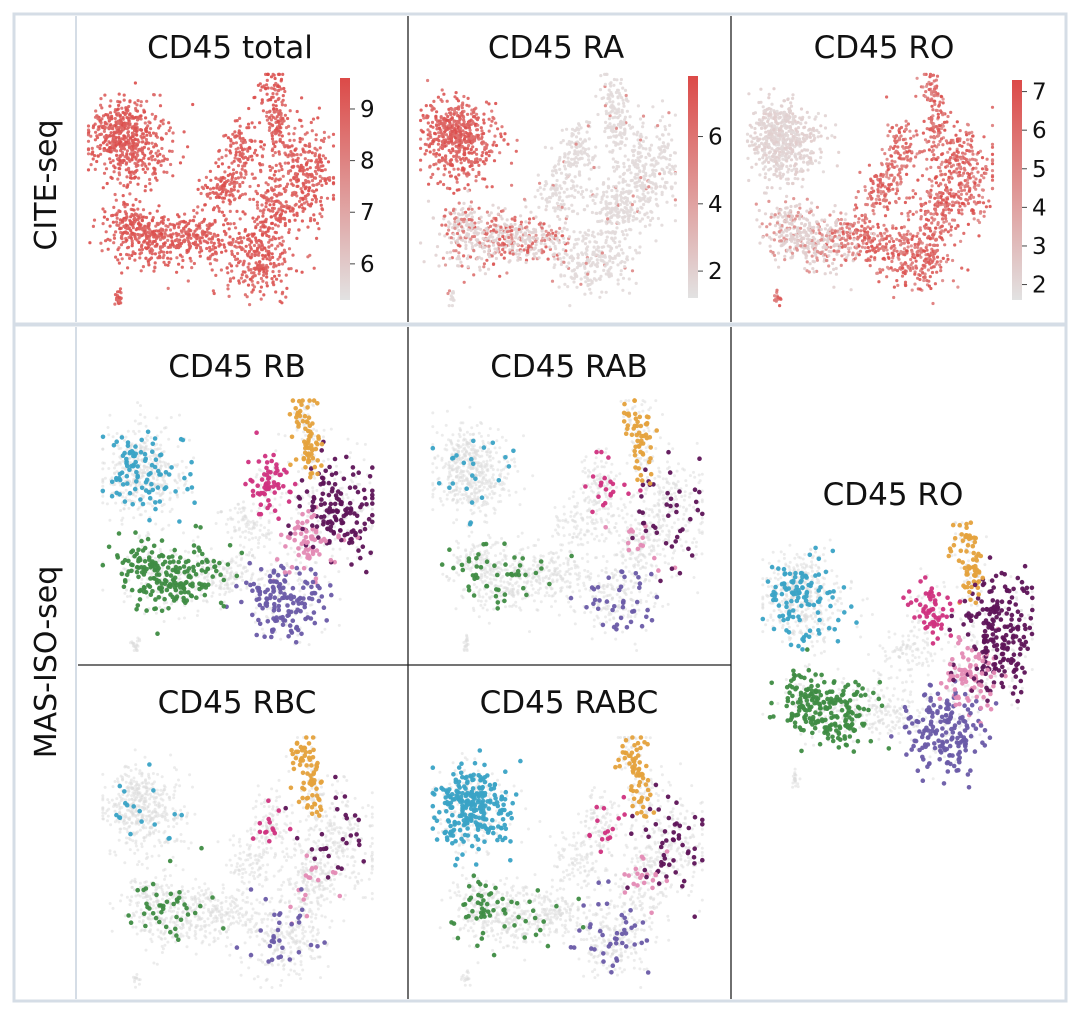  Describe the element at coordinates (884, 48) in the screenshot. I see `panel-title-cd45-ro-cite: CD45 RO` at that location.